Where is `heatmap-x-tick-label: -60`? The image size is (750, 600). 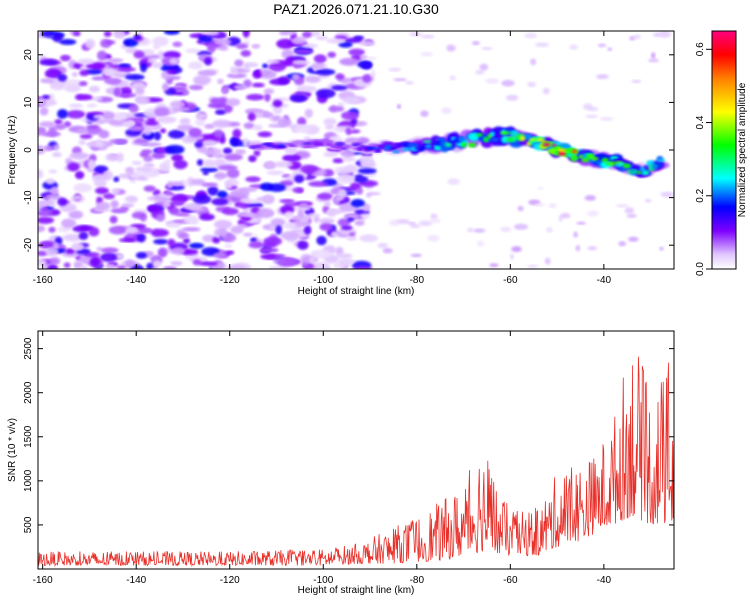
heatmap-x-tick-label: -60 is located at coordinates (510, 280).